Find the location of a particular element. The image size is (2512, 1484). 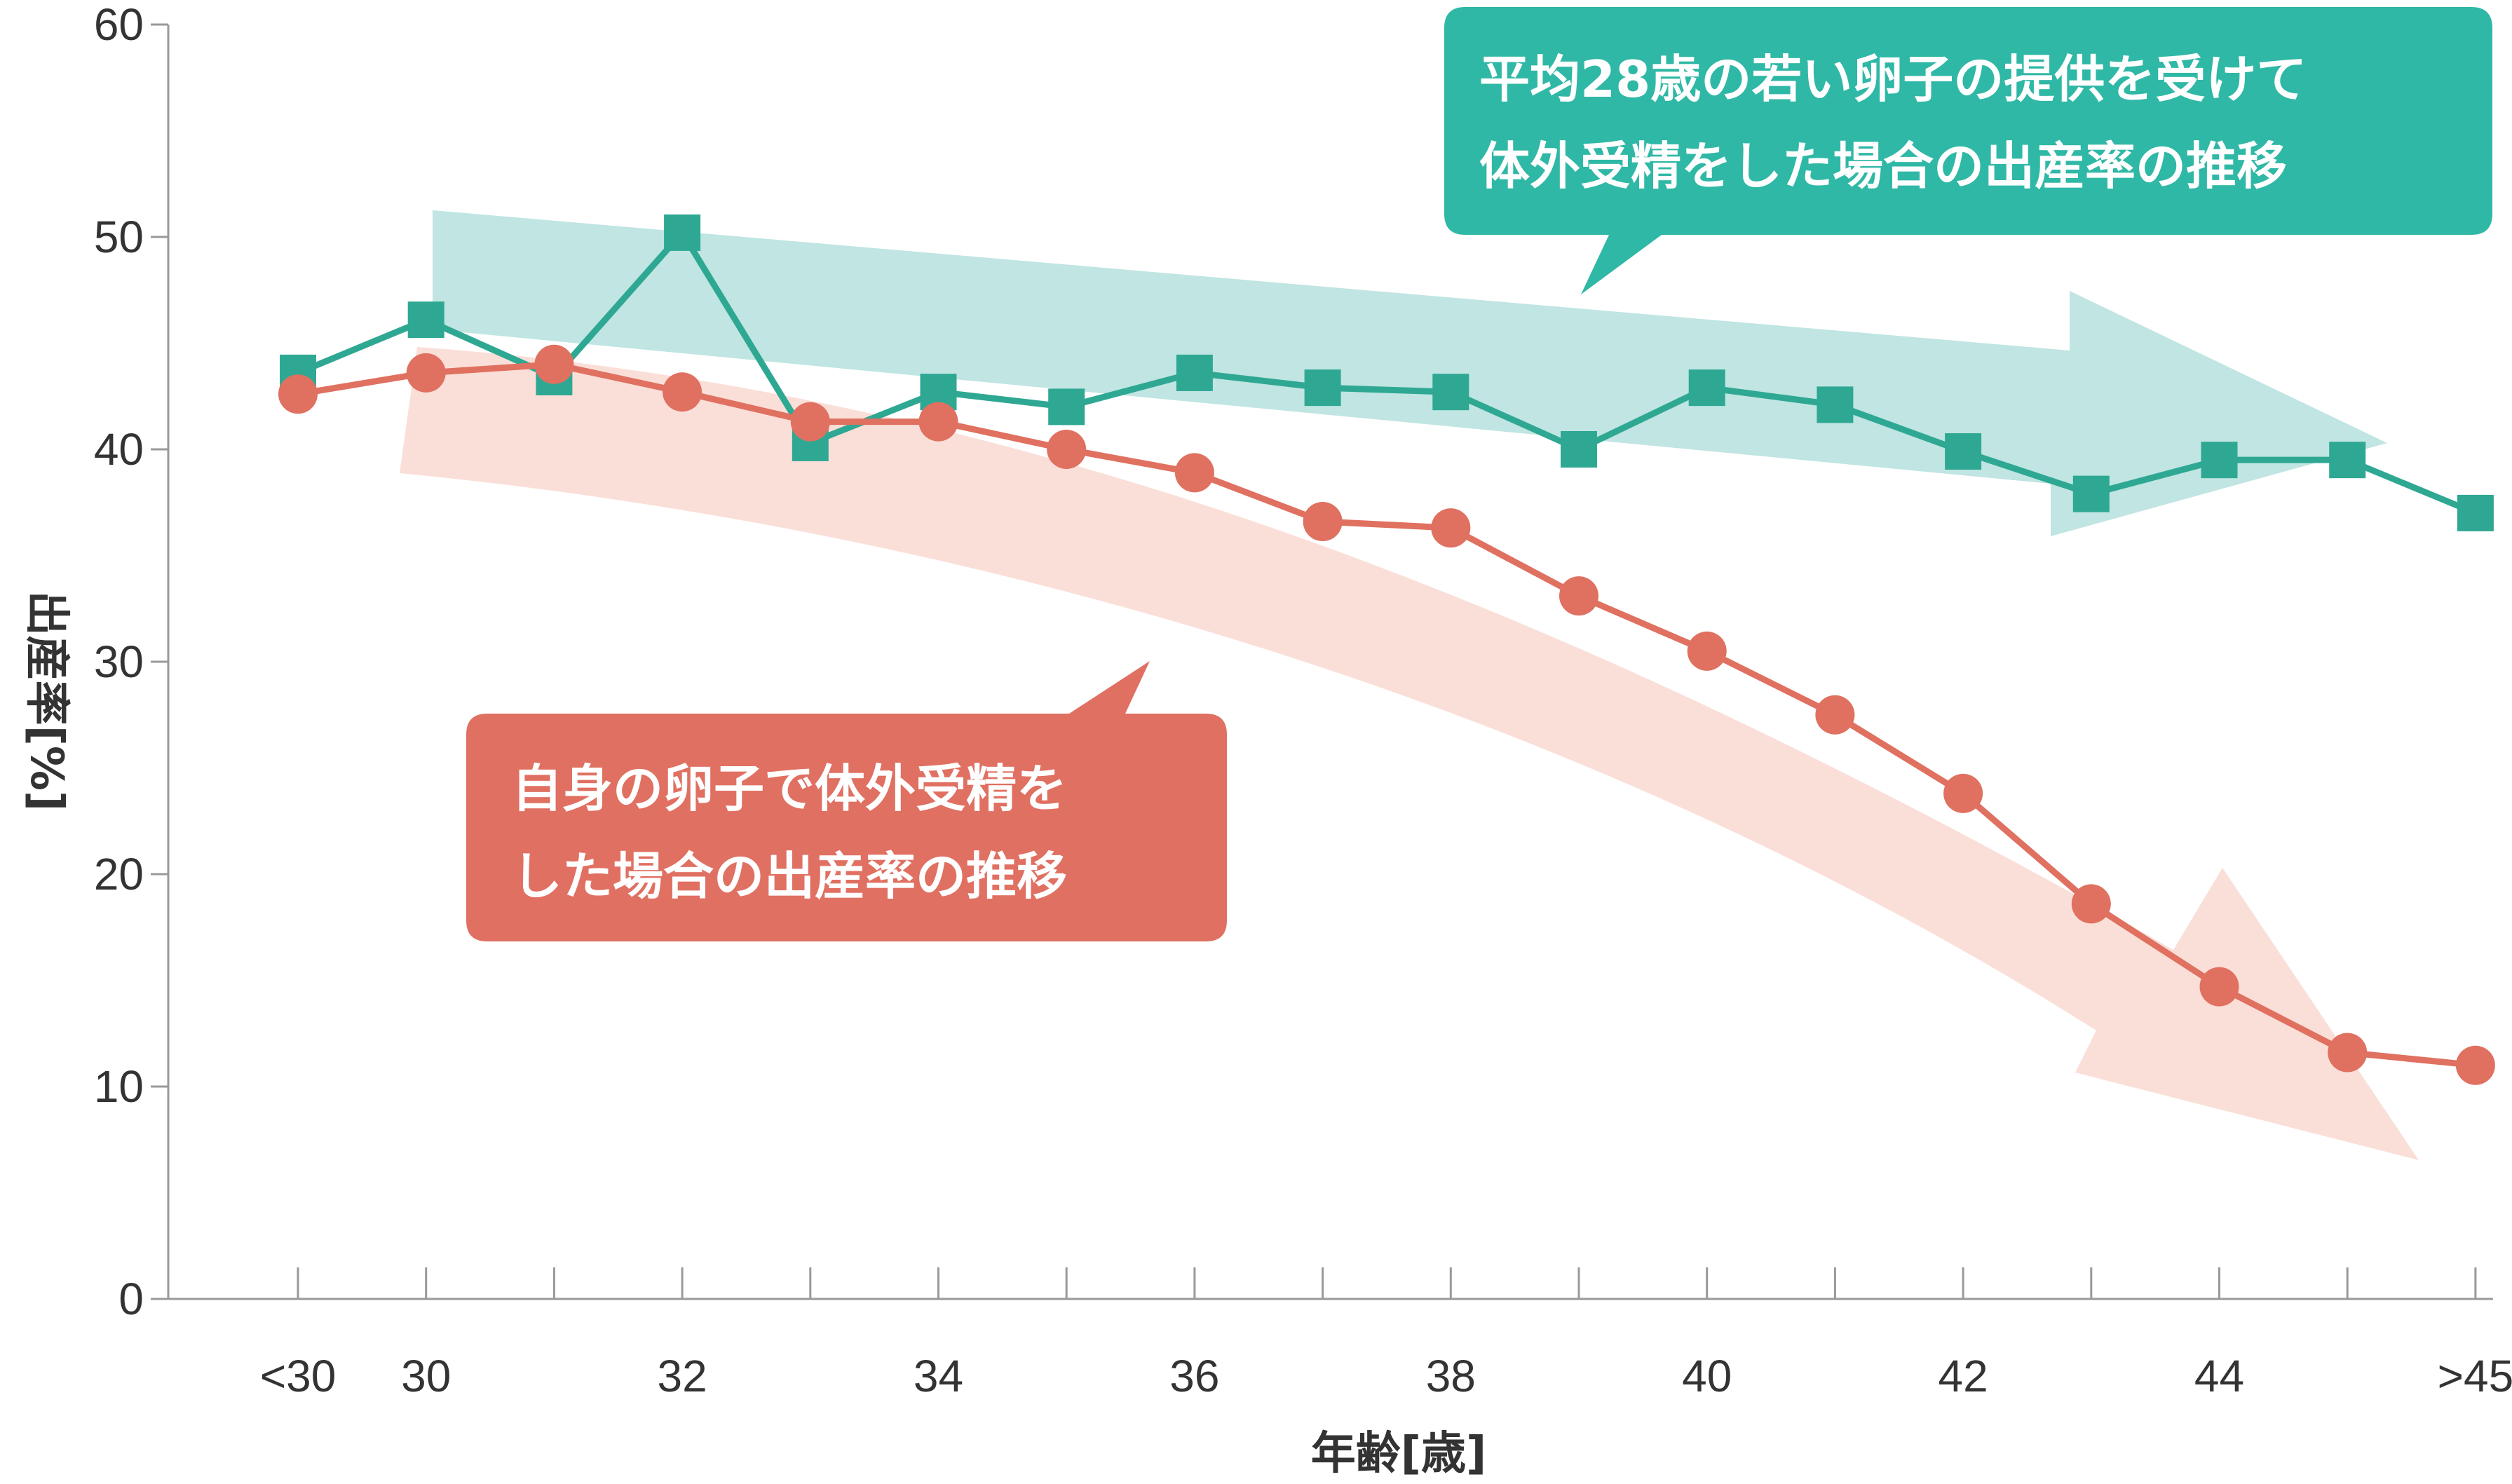

y-tick-label: 10 is located at coordinates (119, 1086).